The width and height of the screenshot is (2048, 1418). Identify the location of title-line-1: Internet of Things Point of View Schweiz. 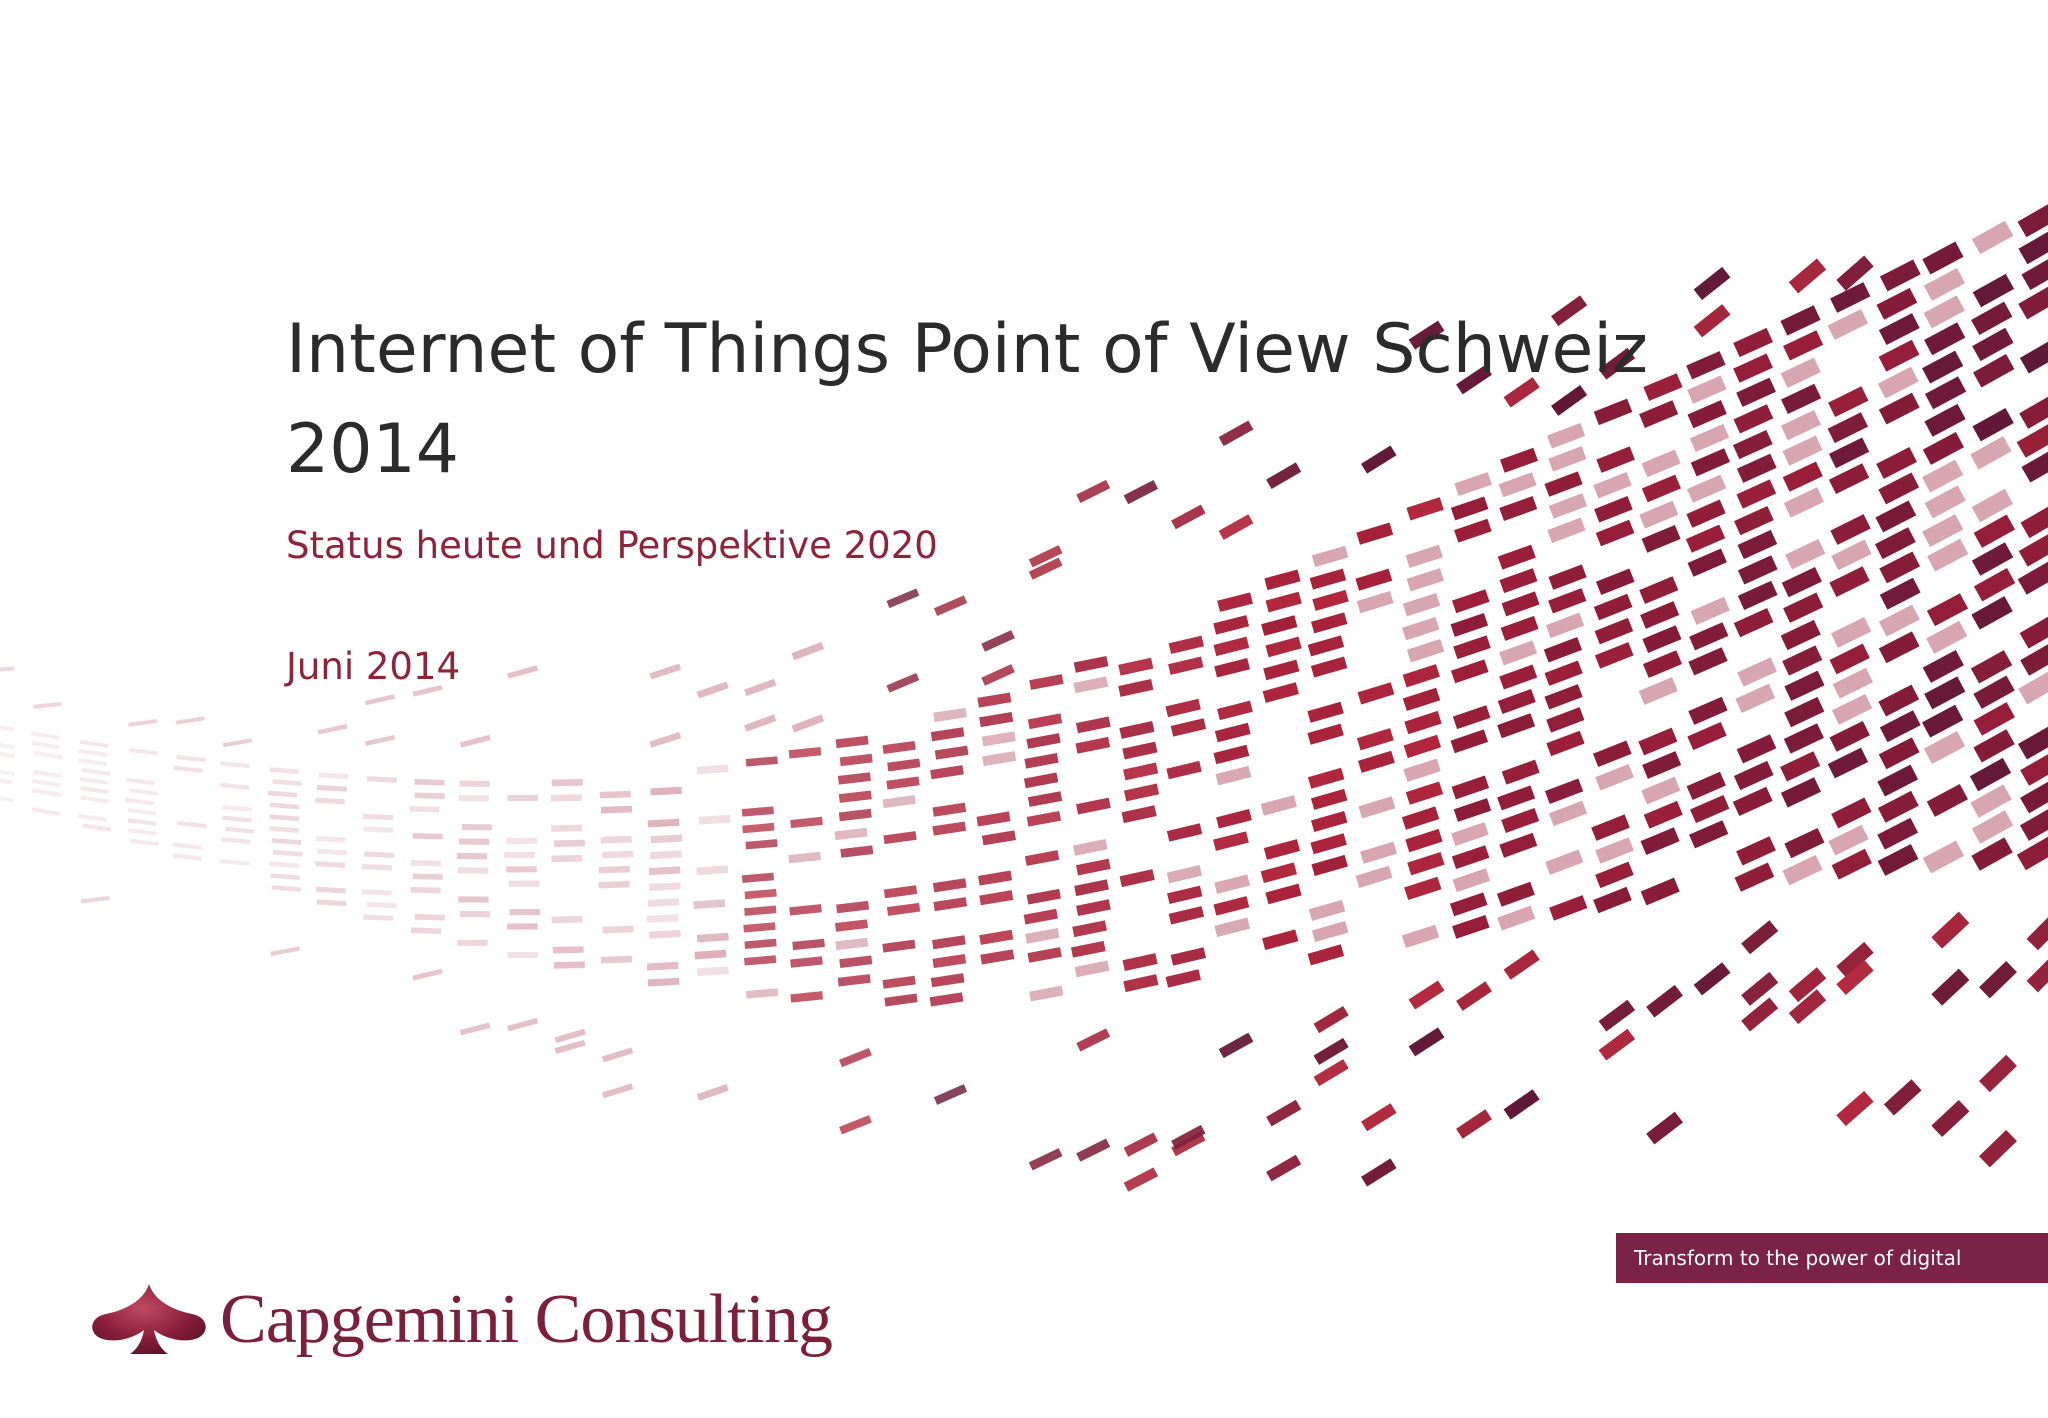
(967, 349).